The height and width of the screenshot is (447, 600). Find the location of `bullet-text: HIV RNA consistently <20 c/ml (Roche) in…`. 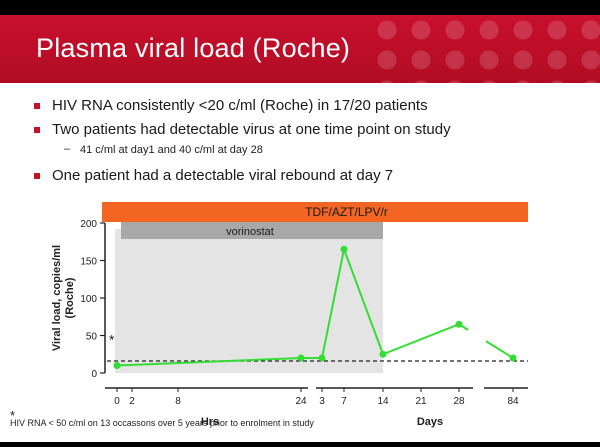

bullet-text: HIV RNA consistently <20 c/ml (Roche) in… is located at coordinates (240, 105).